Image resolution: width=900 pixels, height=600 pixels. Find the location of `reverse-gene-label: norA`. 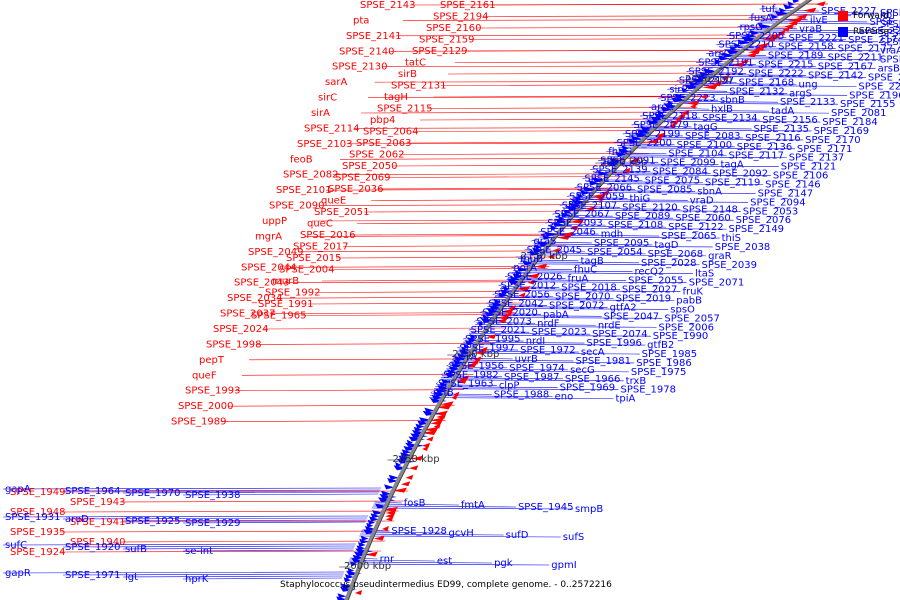

reverse-gene-label: norA is located at coordinates (525, 268).